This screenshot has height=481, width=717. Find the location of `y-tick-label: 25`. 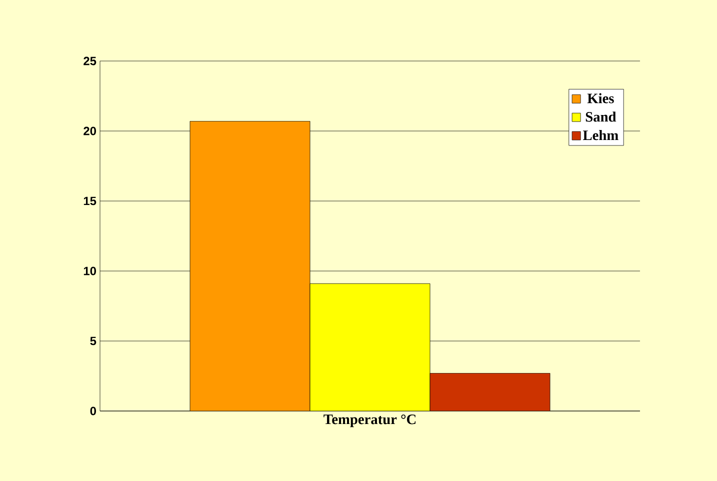

y-tick-label: 25 is located at coordinates (90, 61).